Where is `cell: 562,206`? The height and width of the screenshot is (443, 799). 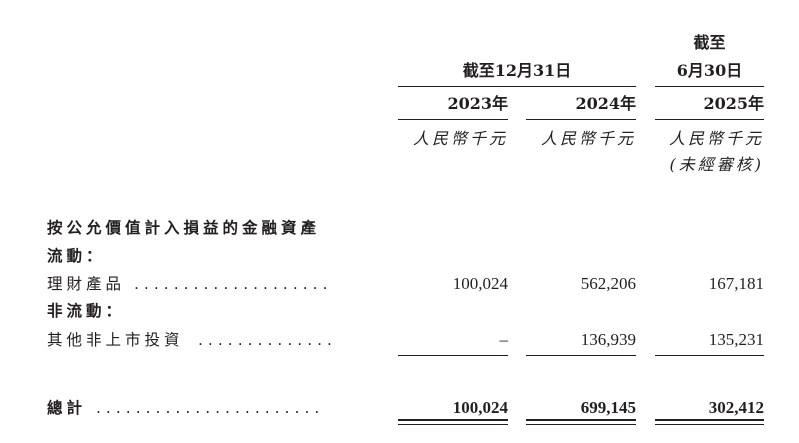
cell: 562,206 is located at coordinates (608, 283).